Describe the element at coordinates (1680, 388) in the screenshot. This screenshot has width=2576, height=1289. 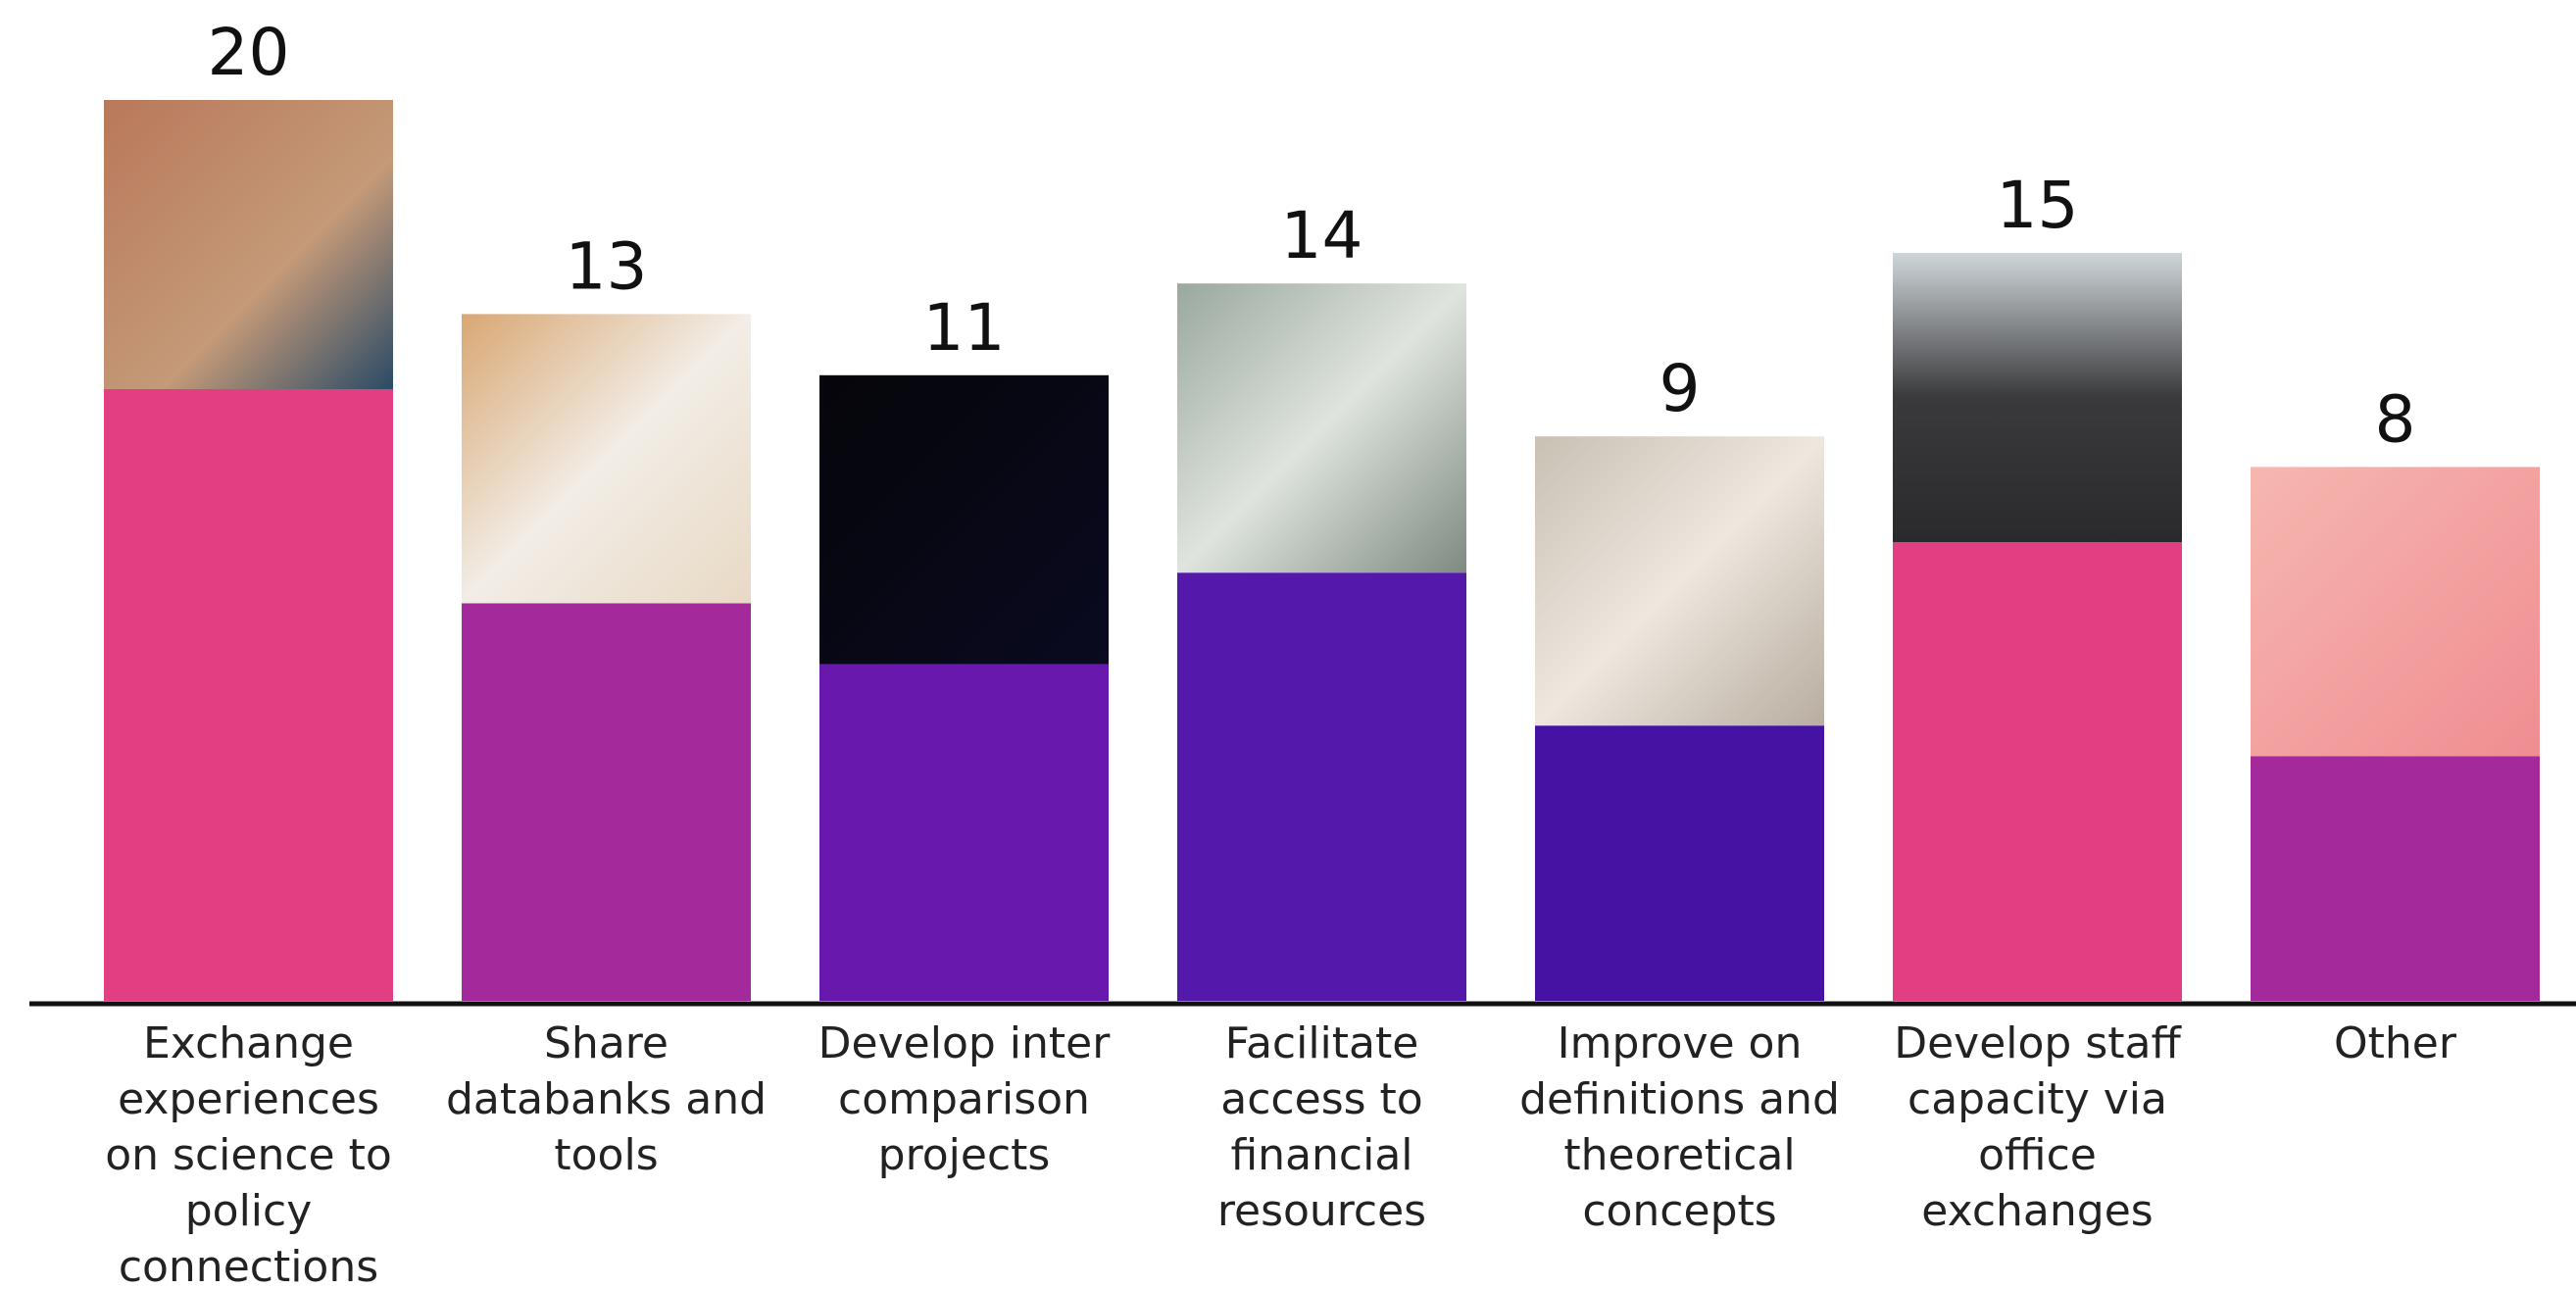
I see `value-label: 9` at that location.